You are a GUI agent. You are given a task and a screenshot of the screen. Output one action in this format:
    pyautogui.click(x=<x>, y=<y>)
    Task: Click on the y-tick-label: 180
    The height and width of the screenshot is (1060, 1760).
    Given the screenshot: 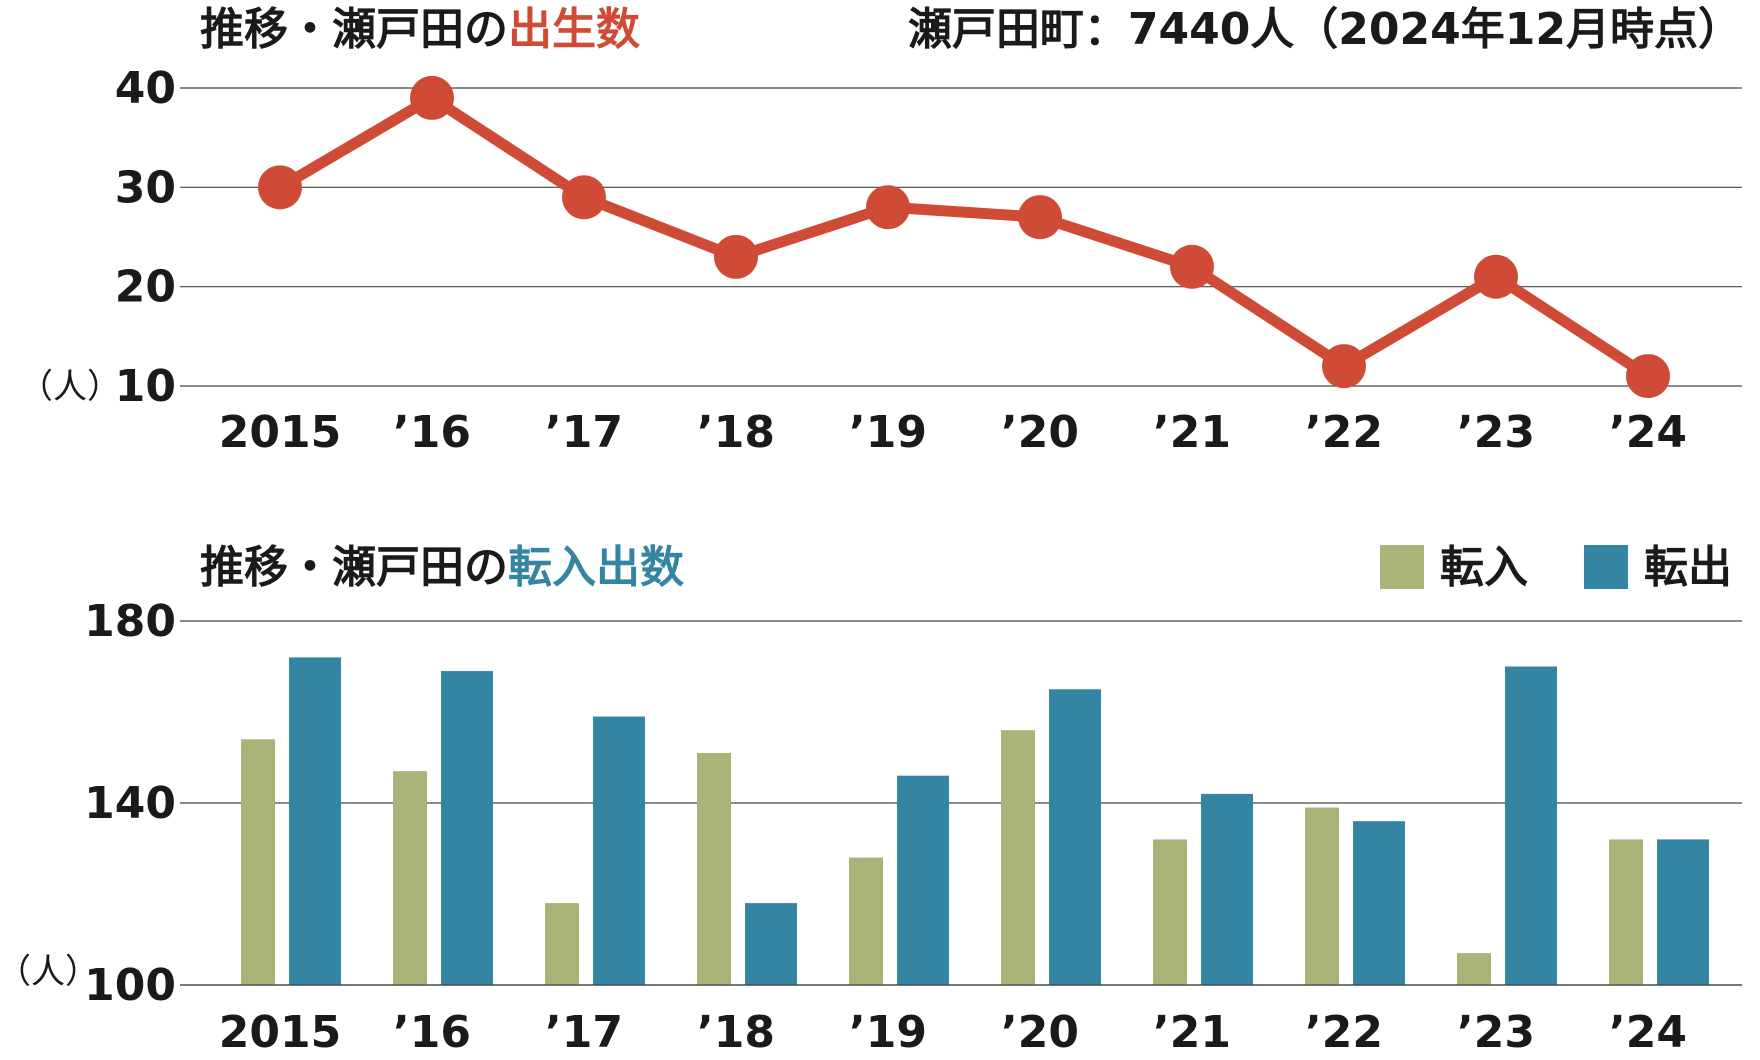 What is the action you would take?
    pyautogui.click(x=130, y=621)
    